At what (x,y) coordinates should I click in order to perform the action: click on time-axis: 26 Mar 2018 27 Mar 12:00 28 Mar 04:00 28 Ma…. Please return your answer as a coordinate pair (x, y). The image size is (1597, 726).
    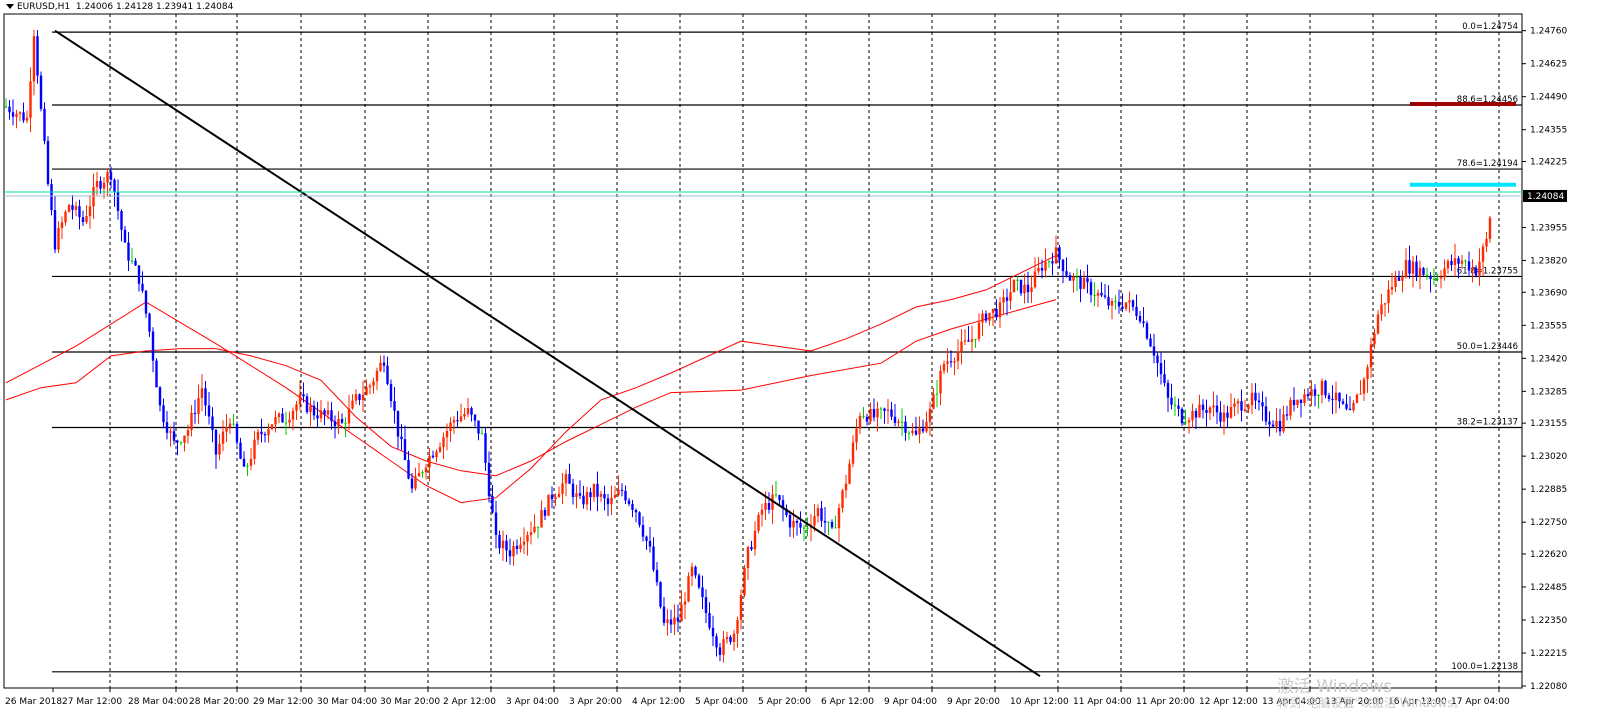
    Looking at the image, I should click on (757, 697).